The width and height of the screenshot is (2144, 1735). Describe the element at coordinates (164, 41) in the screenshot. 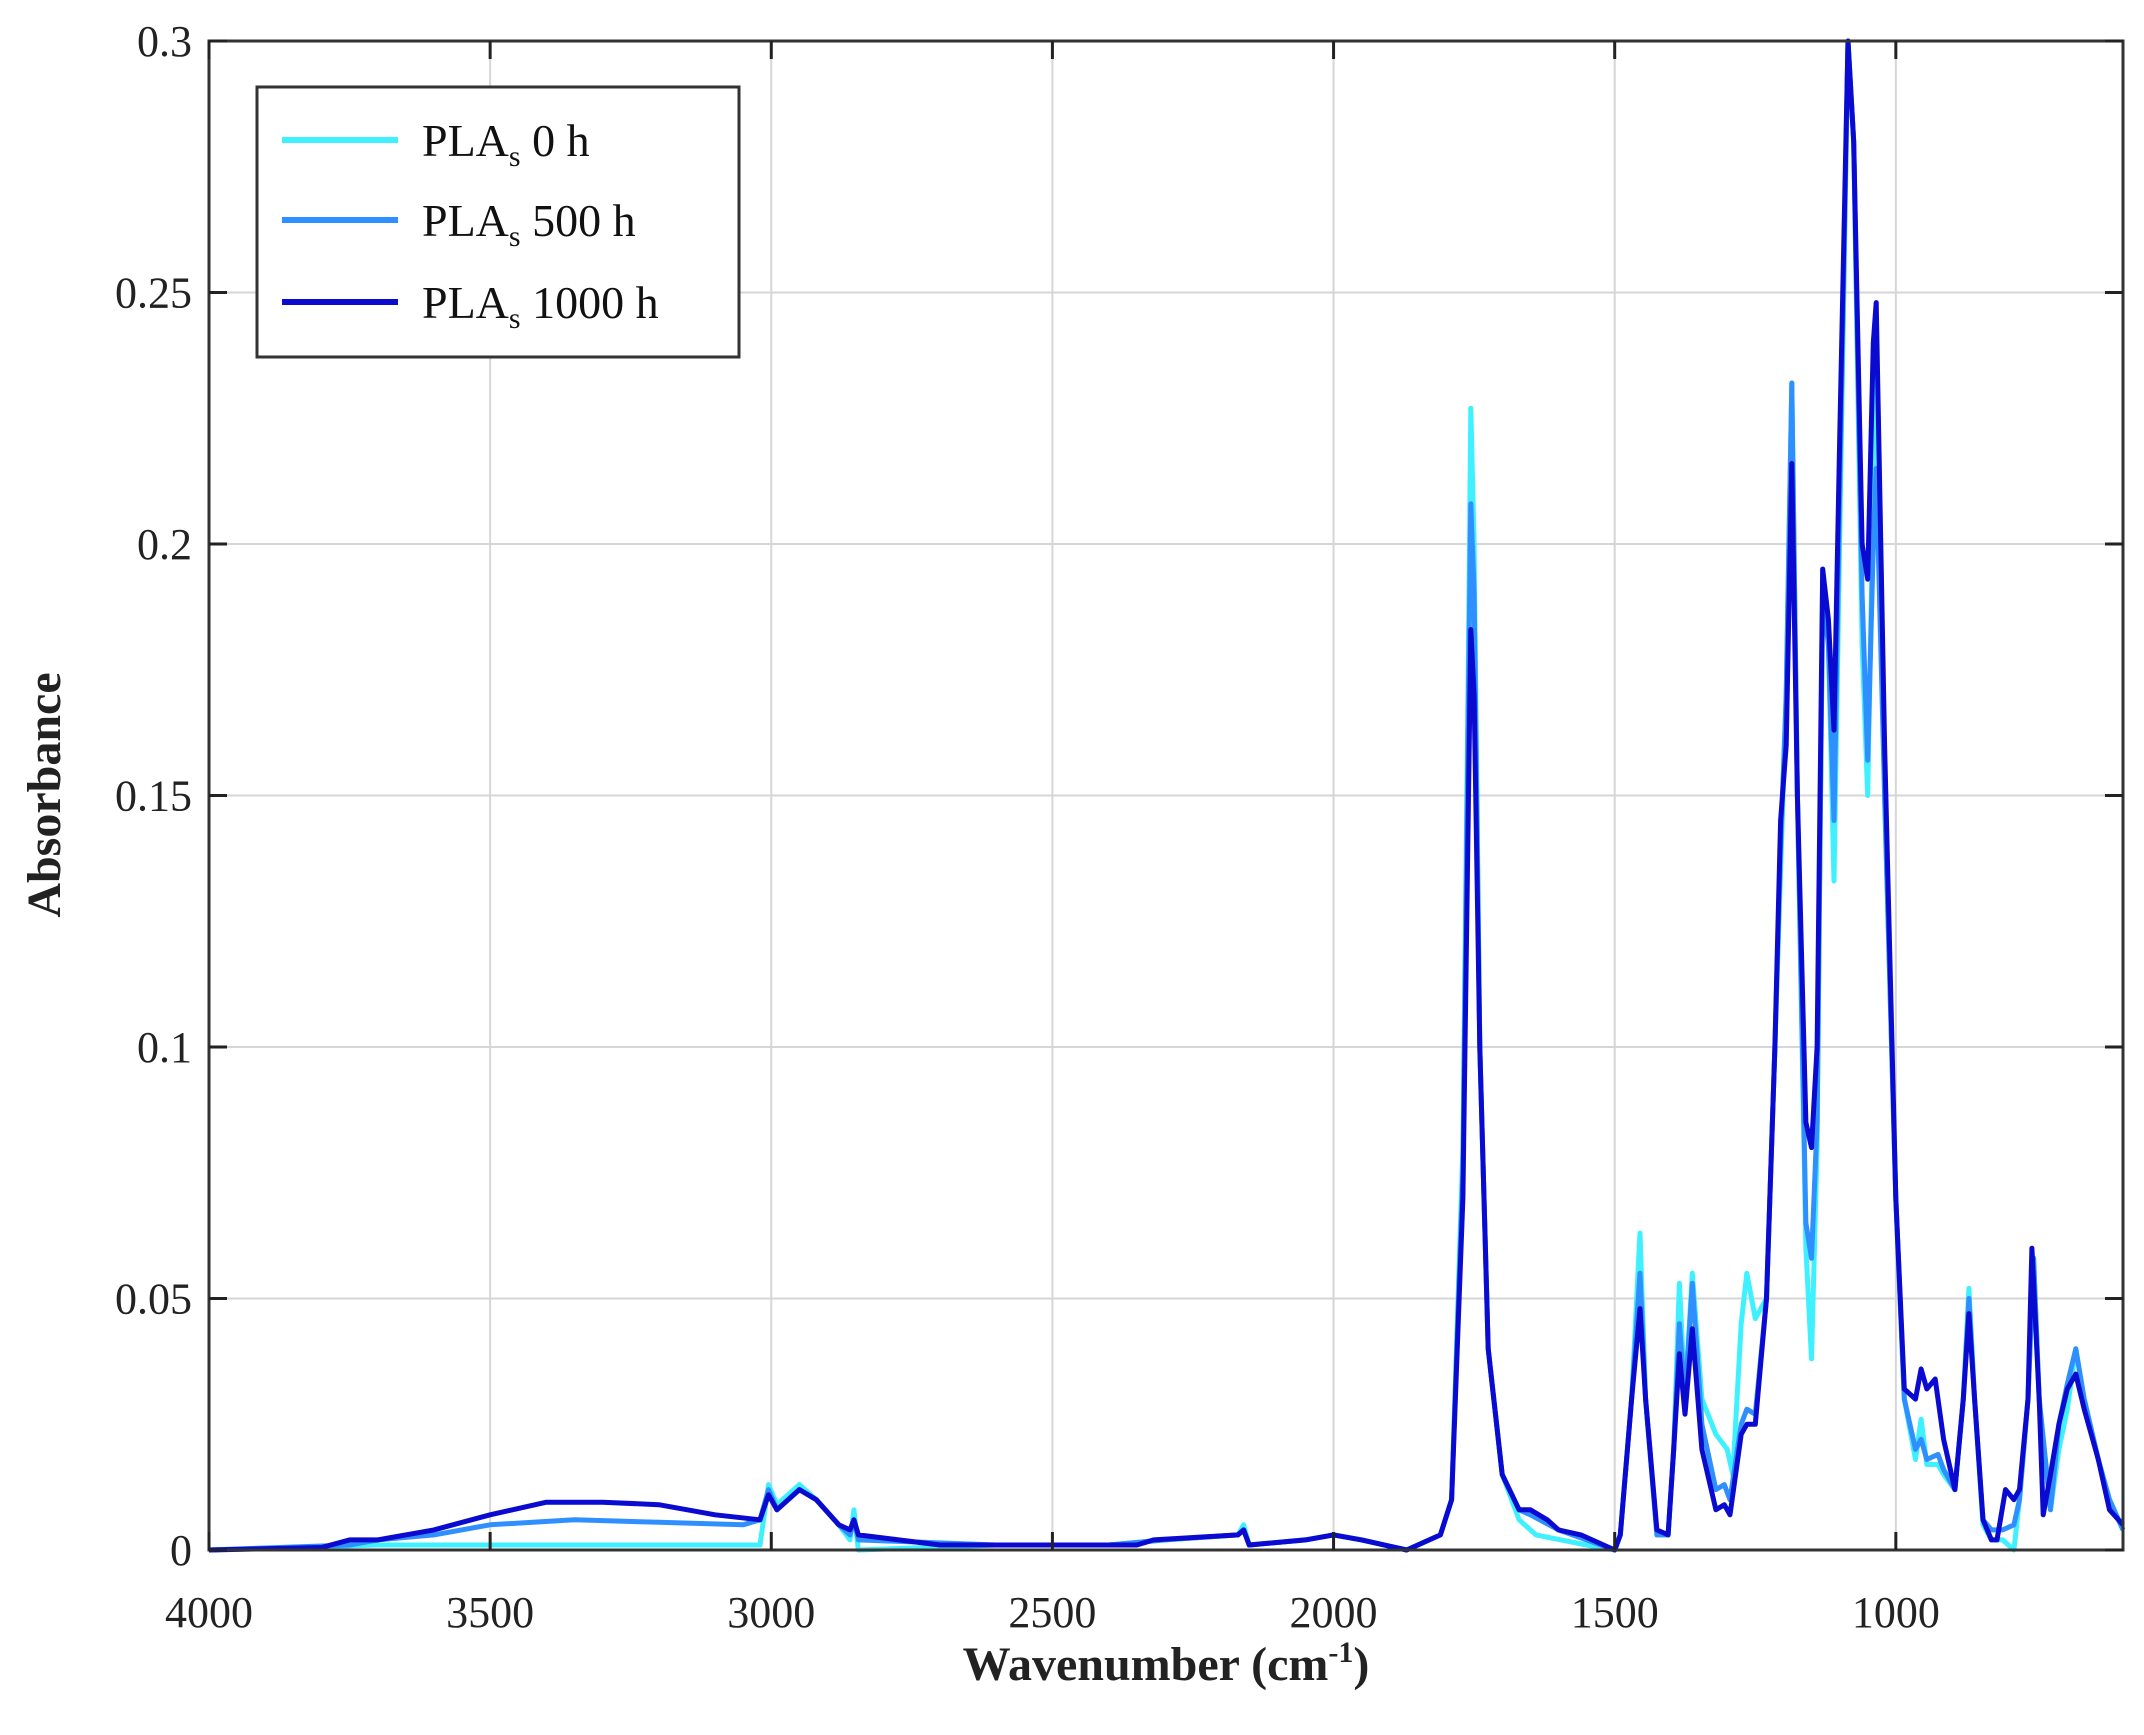

I see `y-tick-label: 0.3` at that location.